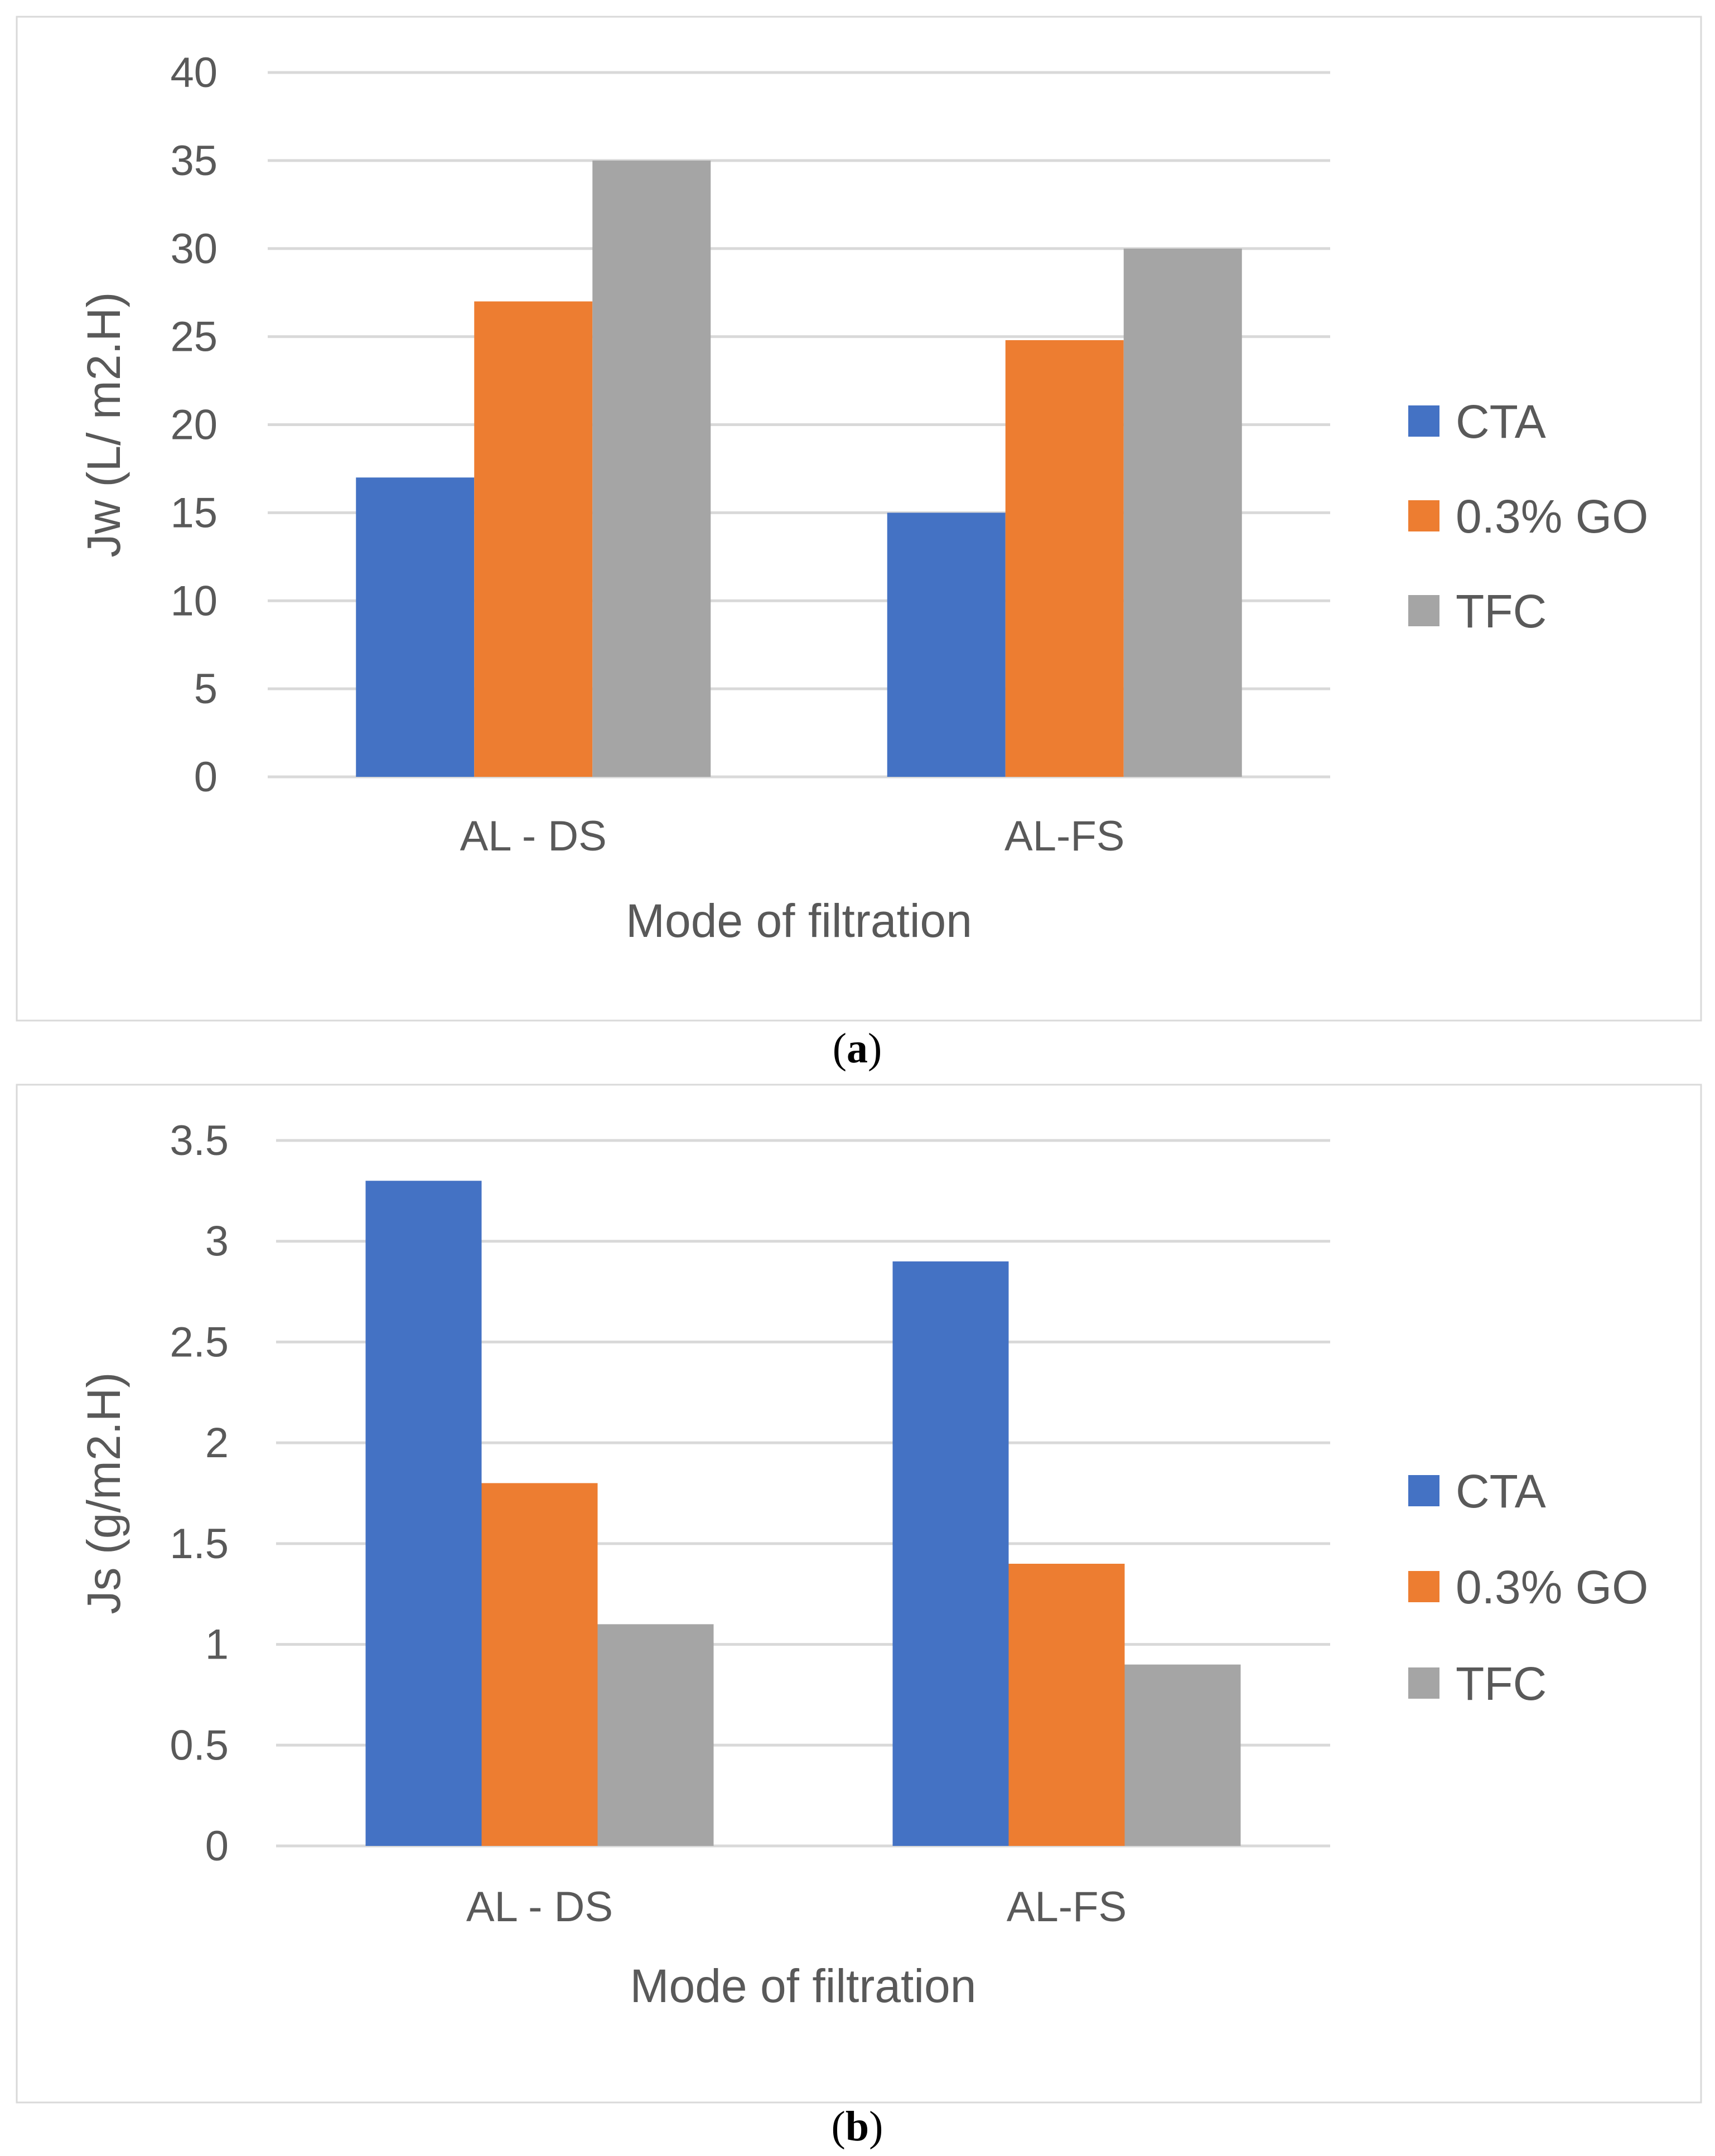 This screenshot has width=1715, height=2156. Describe the element at coordinates (217, 1443) in the screenshot. I see `y-tick-label: 2` at that location.